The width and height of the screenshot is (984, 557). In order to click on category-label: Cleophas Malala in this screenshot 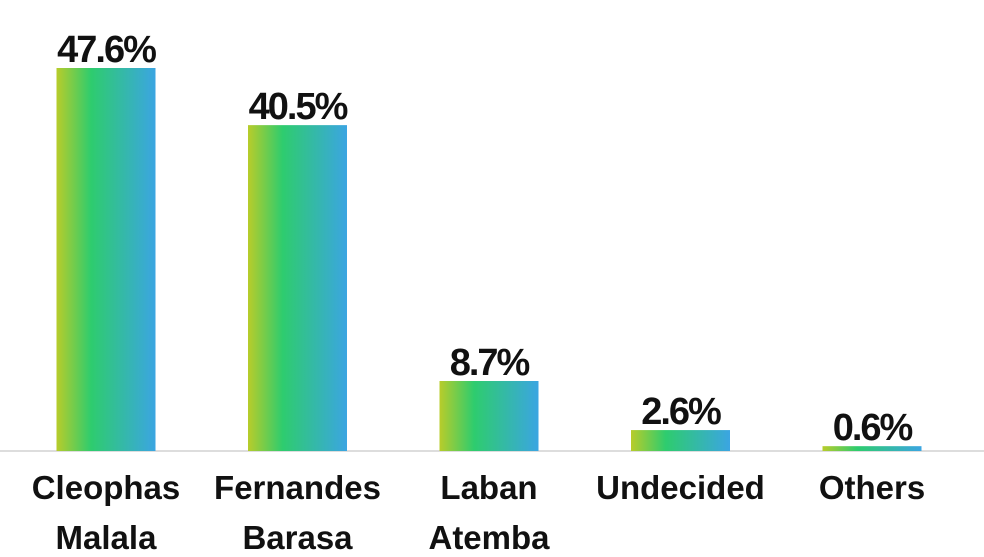, I will do `click(106, 512)`.